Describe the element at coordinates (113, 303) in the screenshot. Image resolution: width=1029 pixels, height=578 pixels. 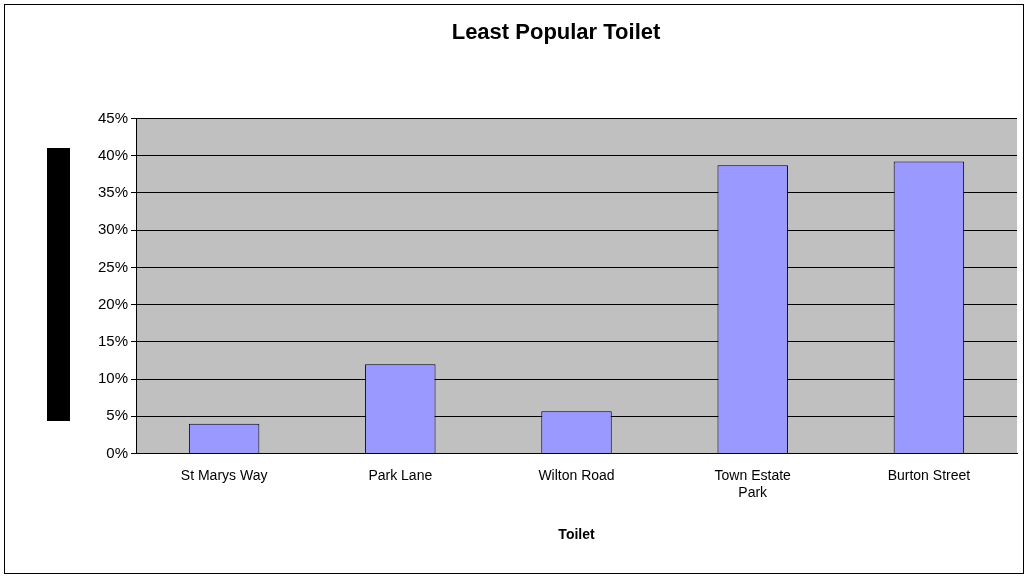
I see `y-tick-label: 20%` at that location.